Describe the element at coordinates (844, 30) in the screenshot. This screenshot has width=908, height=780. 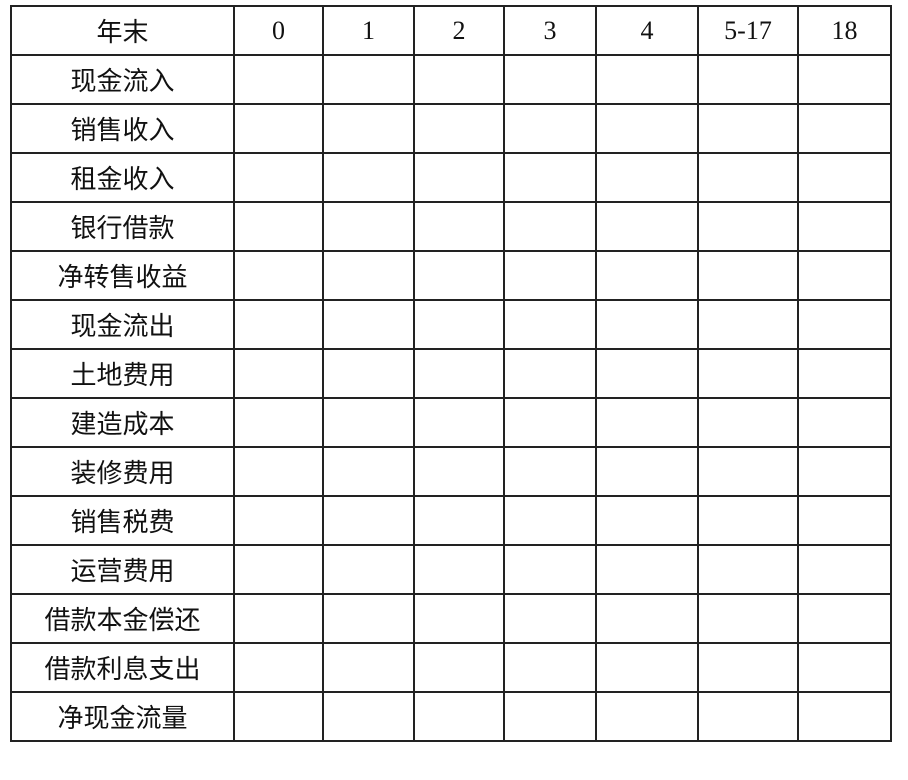
I see `header-cell: 18` at that location.